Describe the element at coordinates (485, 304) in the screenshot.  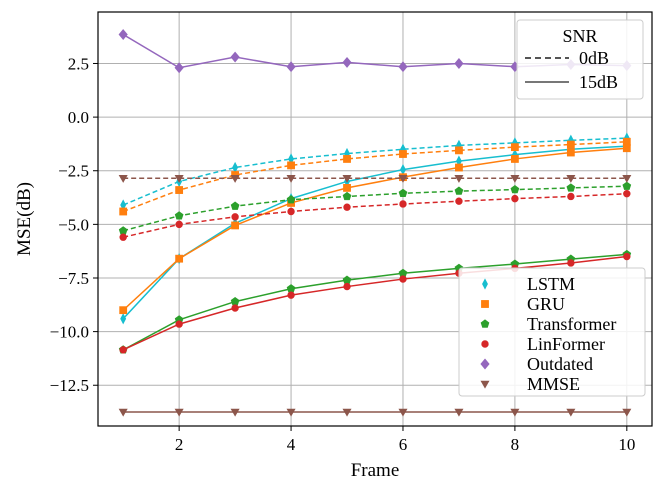
I see `legend-marker-gru` at that location.